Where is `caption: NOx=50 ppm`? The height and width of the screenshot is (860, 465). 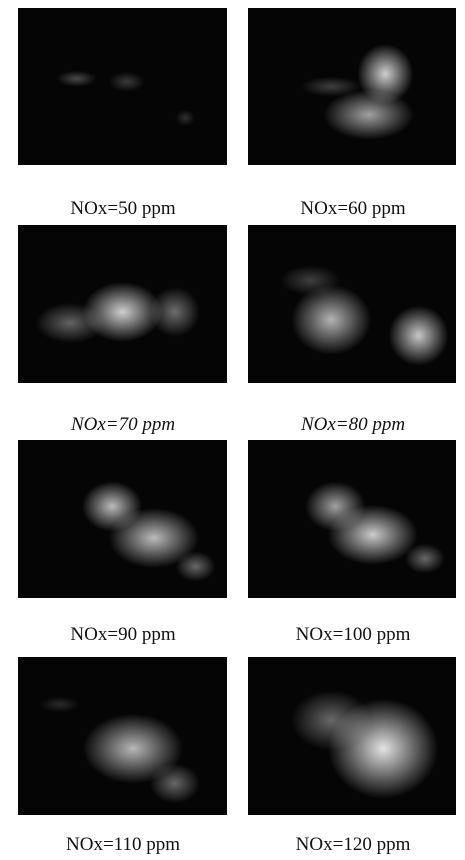
caption: NOx=50 ppm is located at coordinates (123, 208).